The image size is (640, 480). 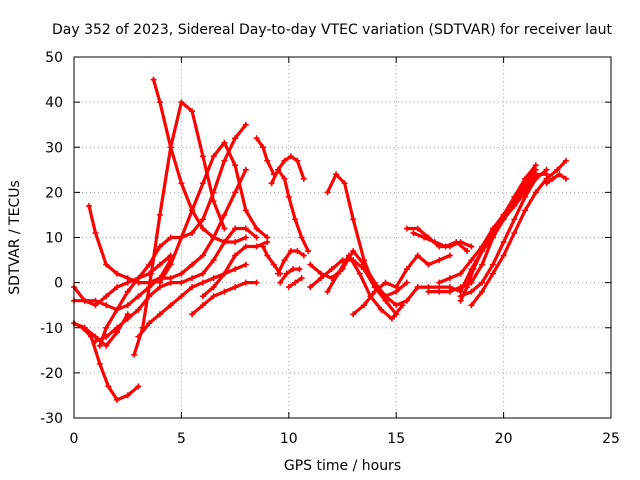 I want to click on y-tick-label: 50, so click(x=54, y=58).